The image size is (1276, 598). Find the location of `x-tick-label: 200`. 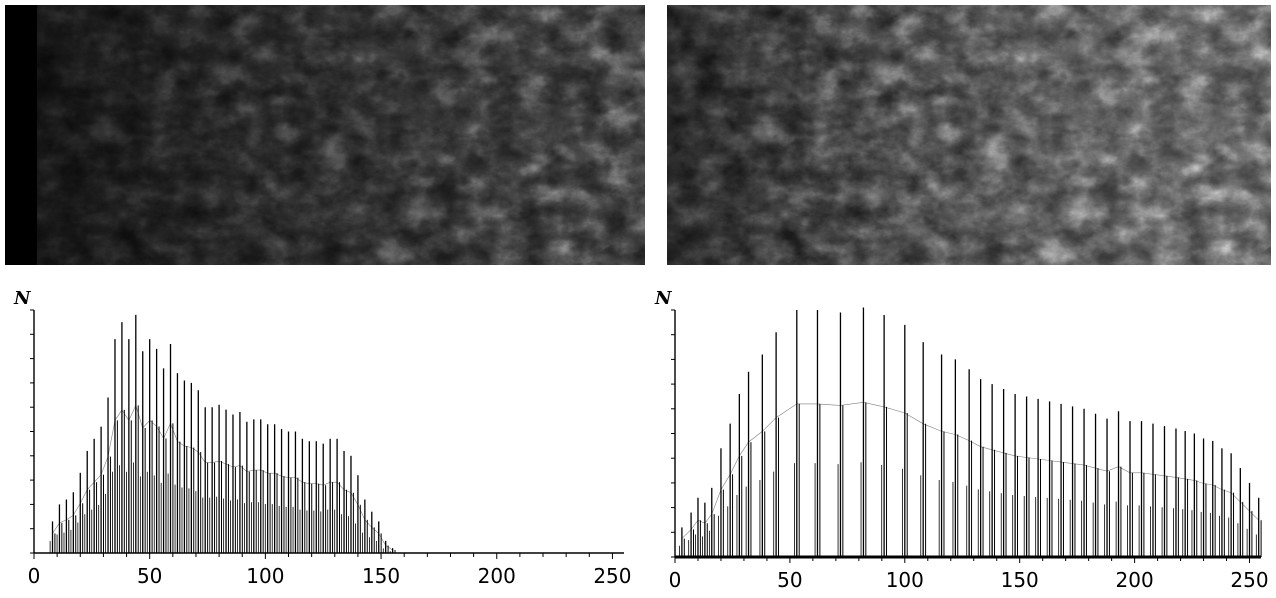

x-tick-label: 200 is located at coordinates (497, 576).